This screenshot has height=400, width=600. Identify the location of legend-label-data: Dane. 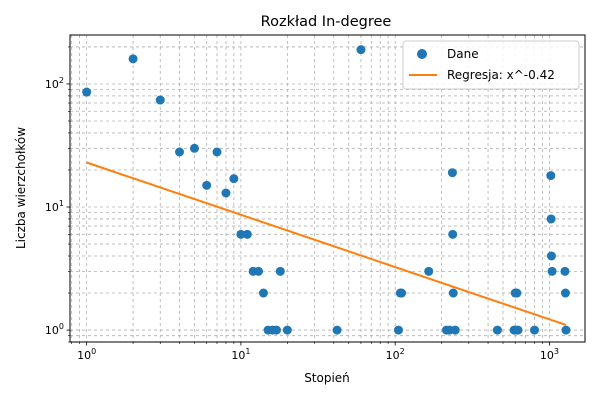
(463, 54).